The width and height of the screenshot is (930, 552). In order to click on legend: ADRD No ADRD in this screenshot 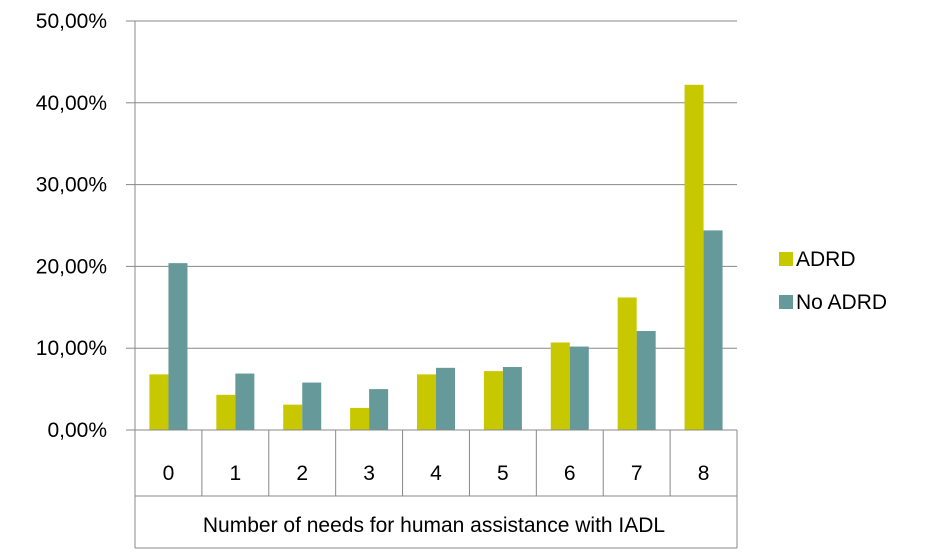, I will do `click(833, 281)`.